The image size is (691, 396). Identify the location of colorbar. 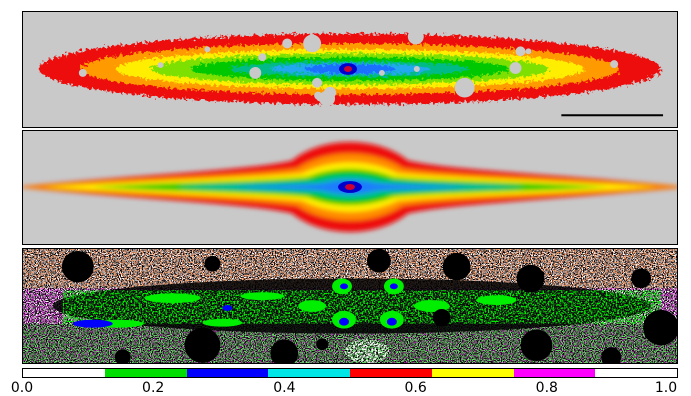
(350, 373).